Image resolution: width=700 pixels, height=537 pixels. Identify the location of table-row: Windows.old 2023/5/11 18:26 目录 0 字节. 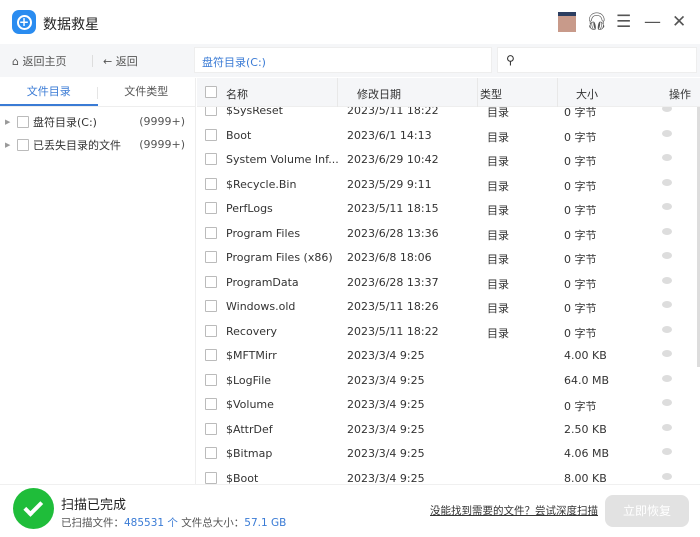
(448, 306).